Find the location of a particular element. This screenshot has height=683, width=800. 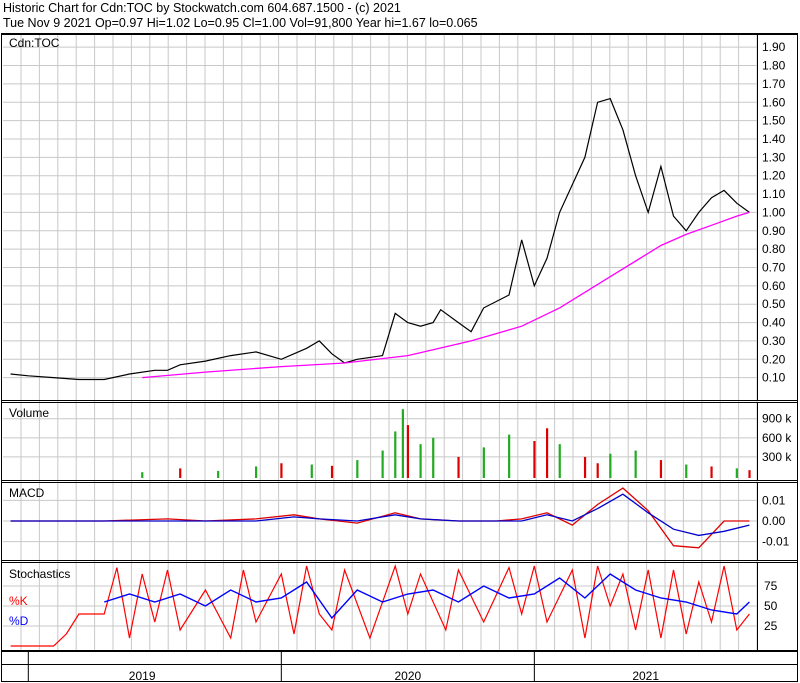

legend-k: %K is located at coordinates (18, 601).